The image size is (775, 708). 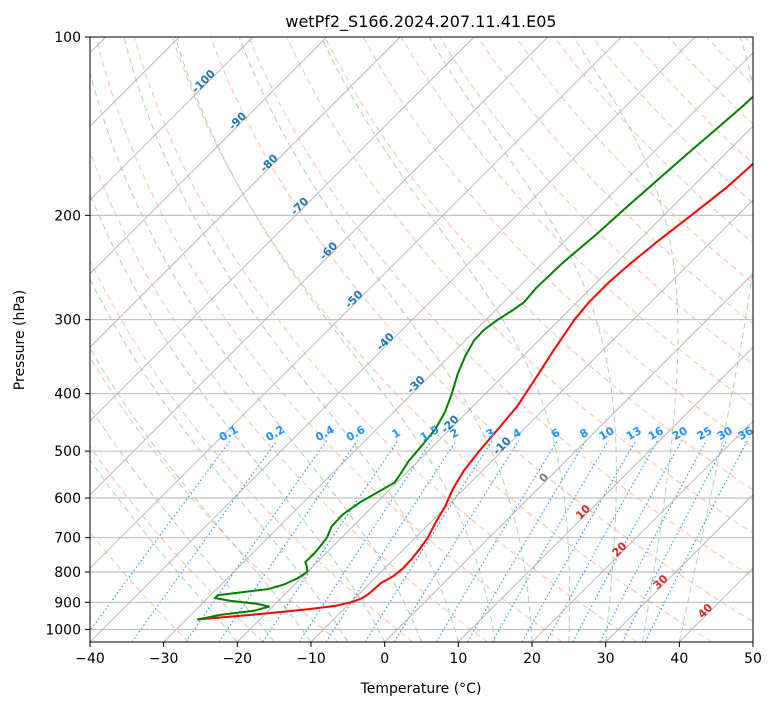 I want to click on x-tick-label: 30, so click(x=606, y=659).